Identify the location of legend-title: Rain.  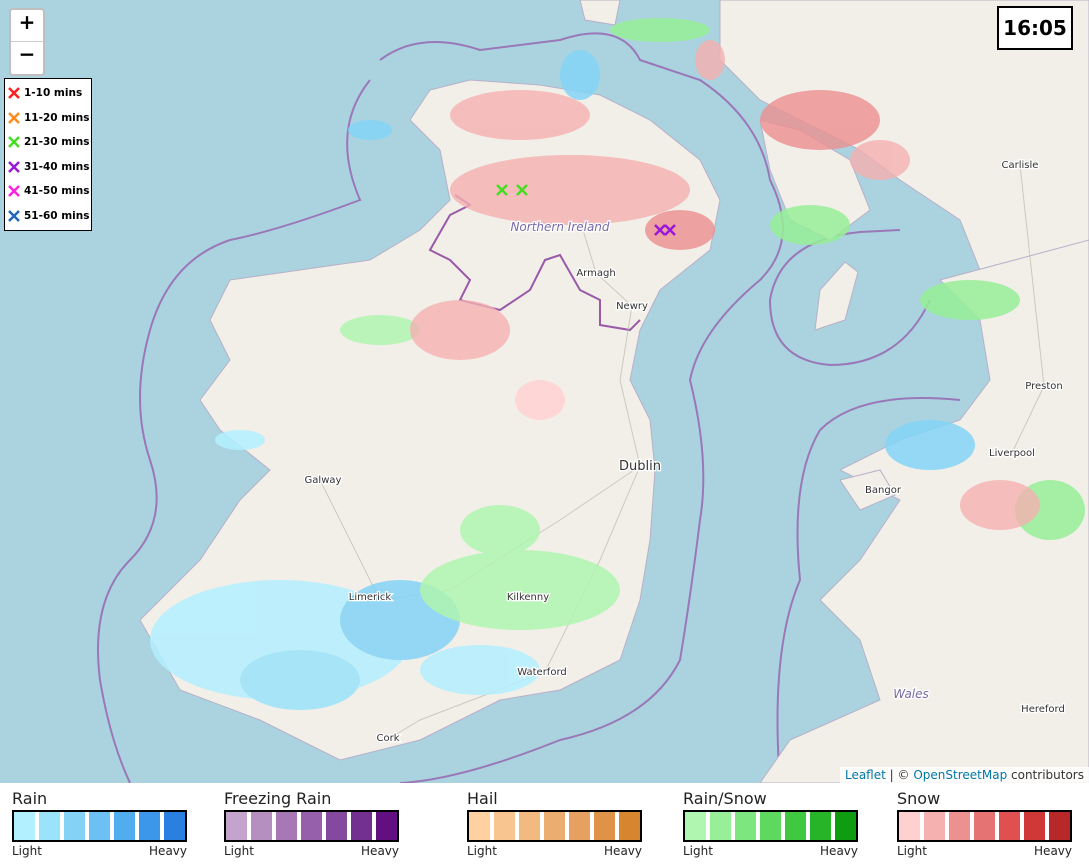
(30, 798).